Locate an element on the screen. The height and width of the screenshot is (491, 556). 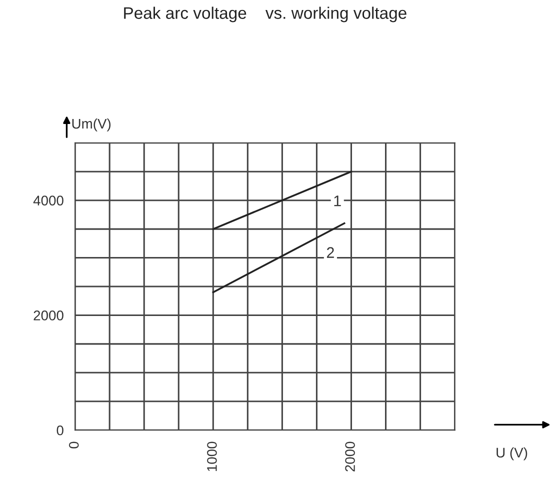
y-tick-label: 2000 is located at coordinates (49, 315).